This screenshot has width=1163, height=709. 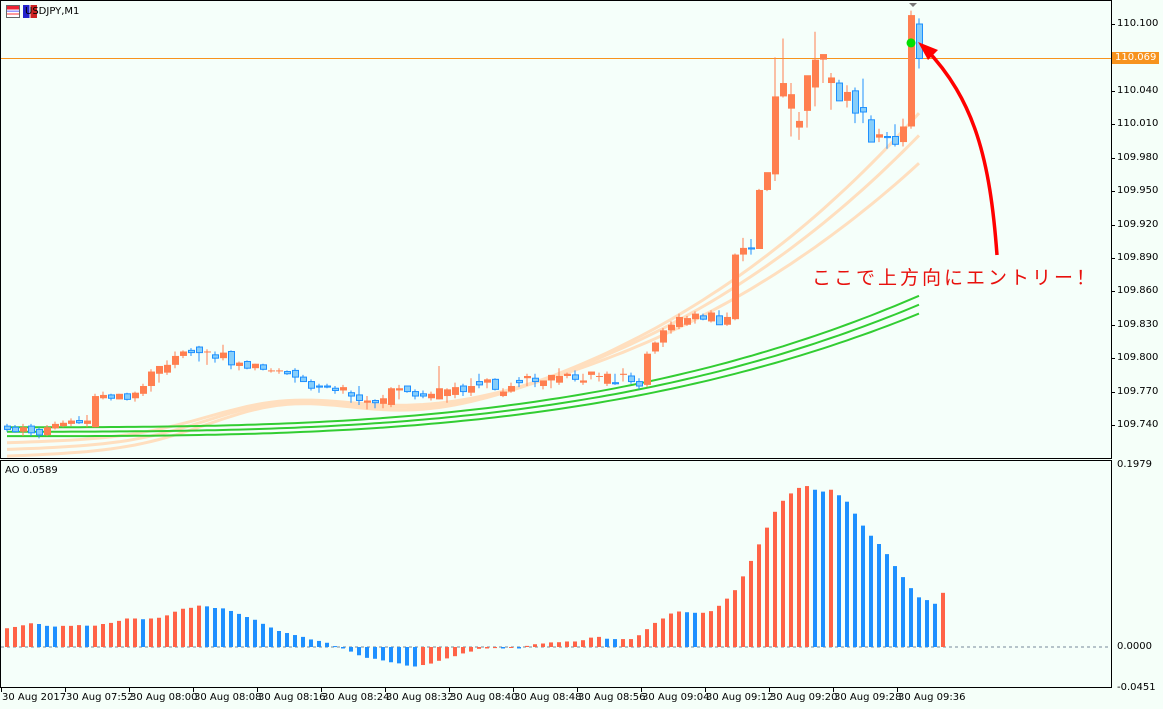 I want to click on time-axis-label: 30 Aug 07:52, so click(x=100, y=697).